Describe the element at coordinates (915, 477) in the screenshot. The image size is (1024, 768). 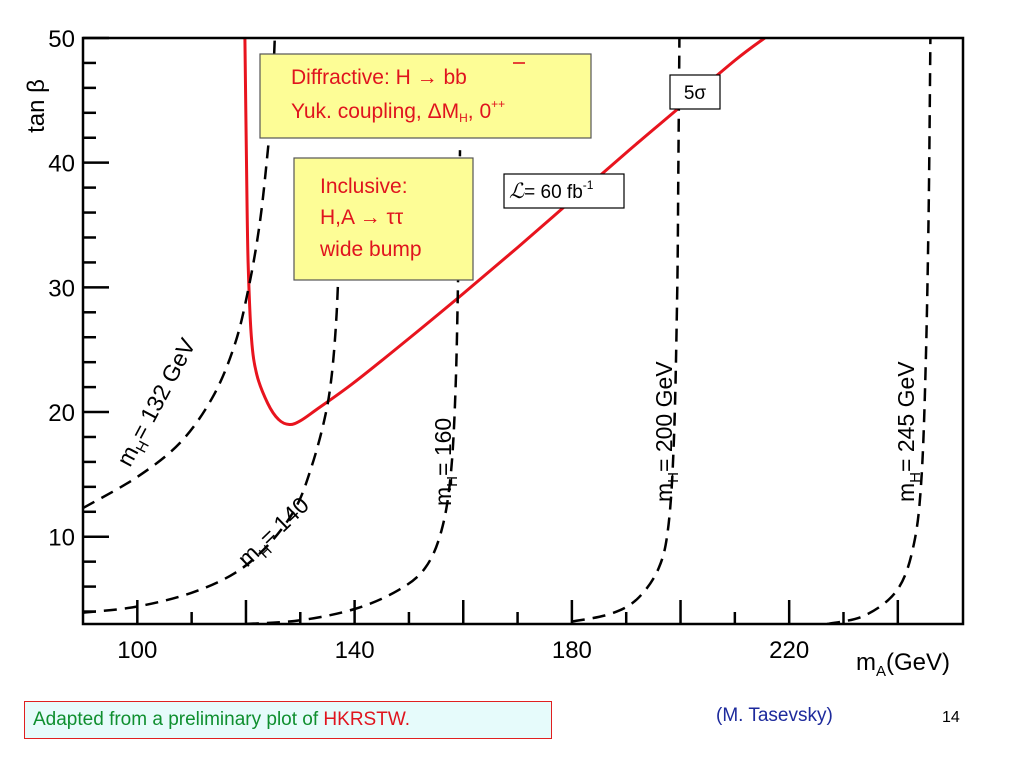
I see `curve-label-245-sub: H` at that location.